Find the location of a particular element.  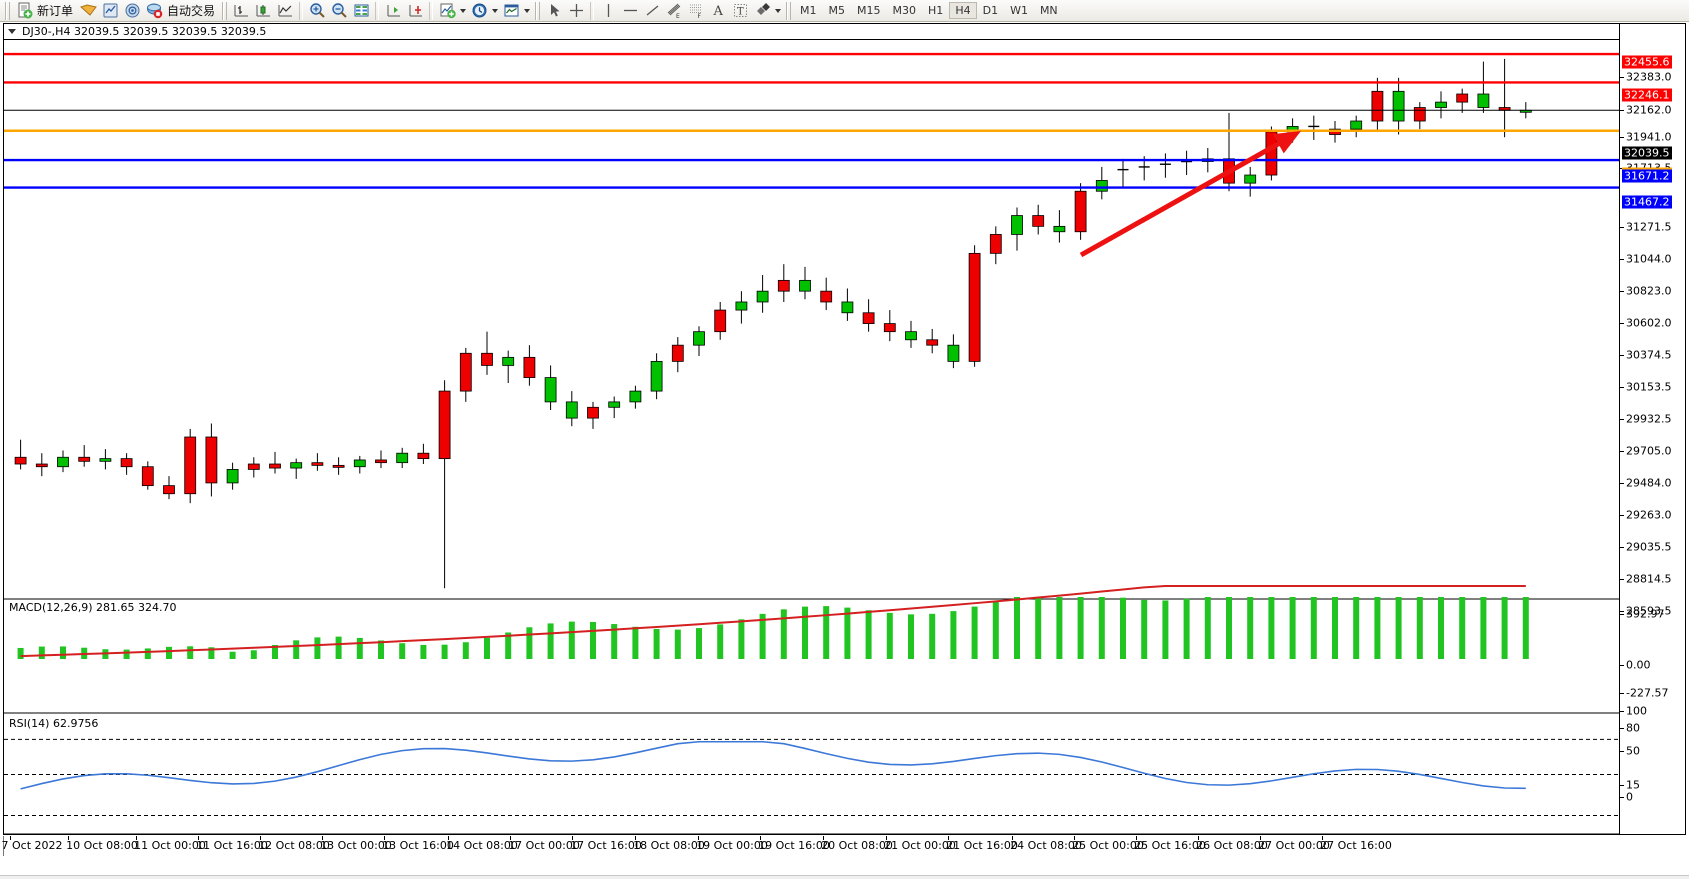

grid-button is located at coordinates (361, 11).